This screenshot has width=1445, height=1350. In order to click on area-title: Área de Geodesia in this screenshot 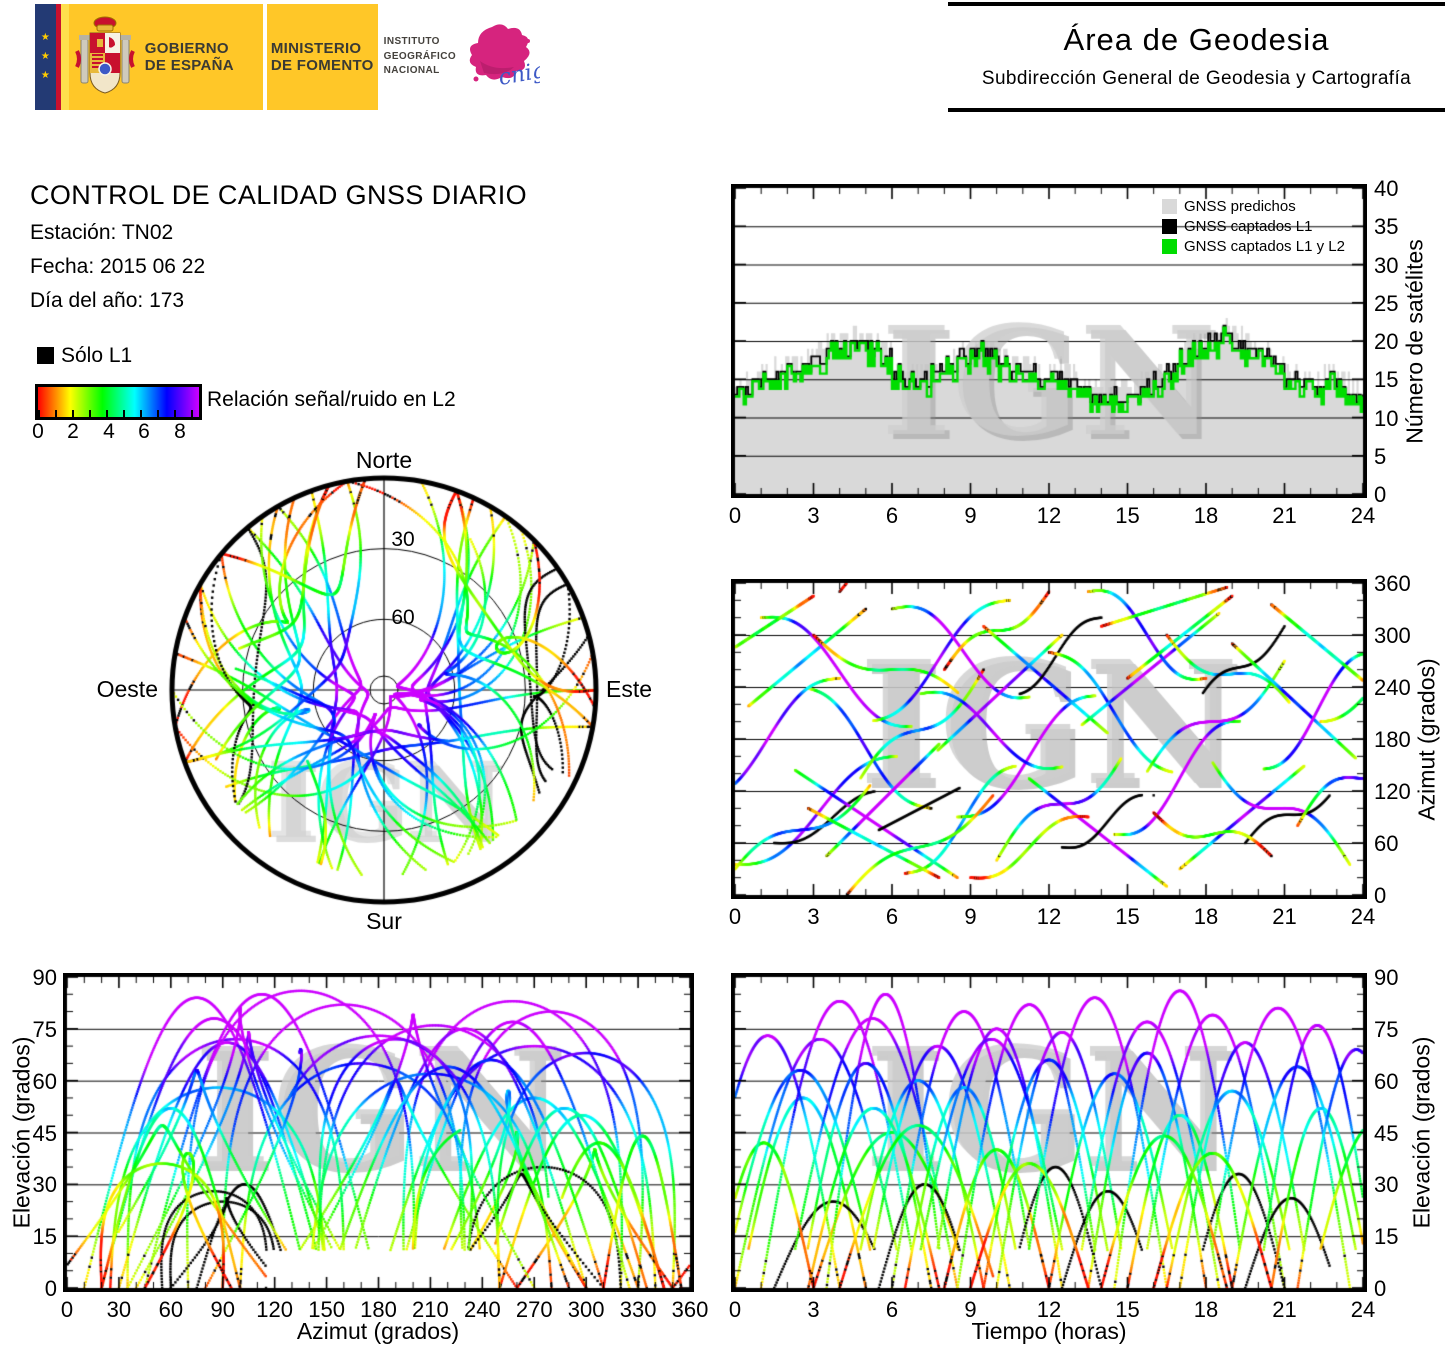, I will do `click(1196, 39)`.